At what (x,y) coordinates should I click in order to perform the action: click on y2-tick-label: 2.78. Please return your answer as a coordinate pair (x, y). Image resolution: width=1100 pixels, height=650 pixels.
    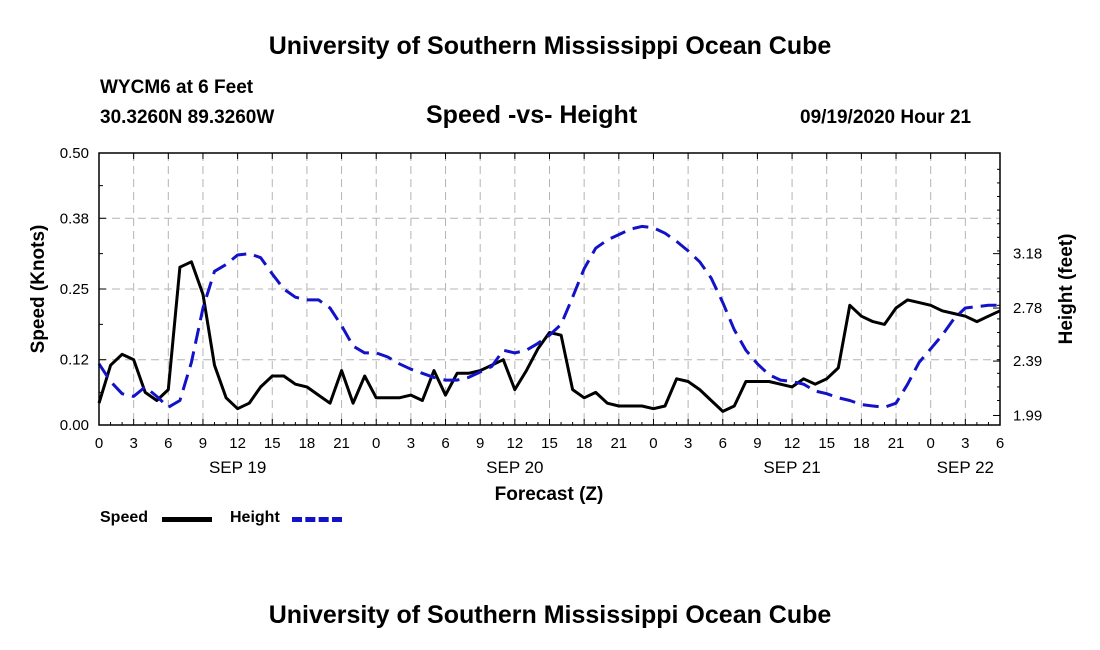
    Looking at the image, I should click on (1027, 308).